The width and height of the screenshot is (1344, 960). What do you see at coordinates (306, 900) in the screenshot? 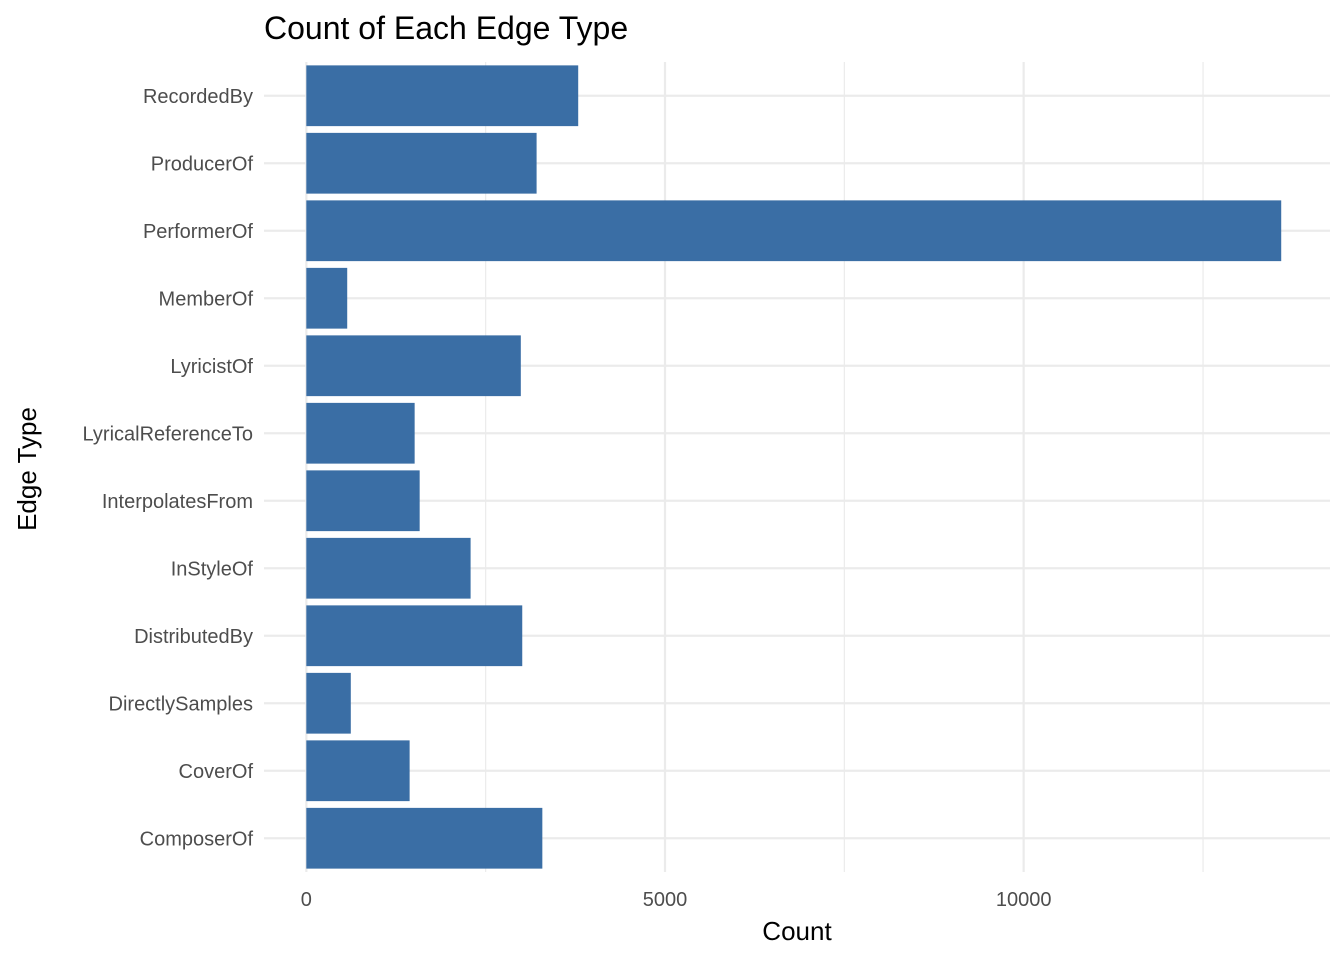
I see `x-tick-label: 0` at bounding box center [306, 900].